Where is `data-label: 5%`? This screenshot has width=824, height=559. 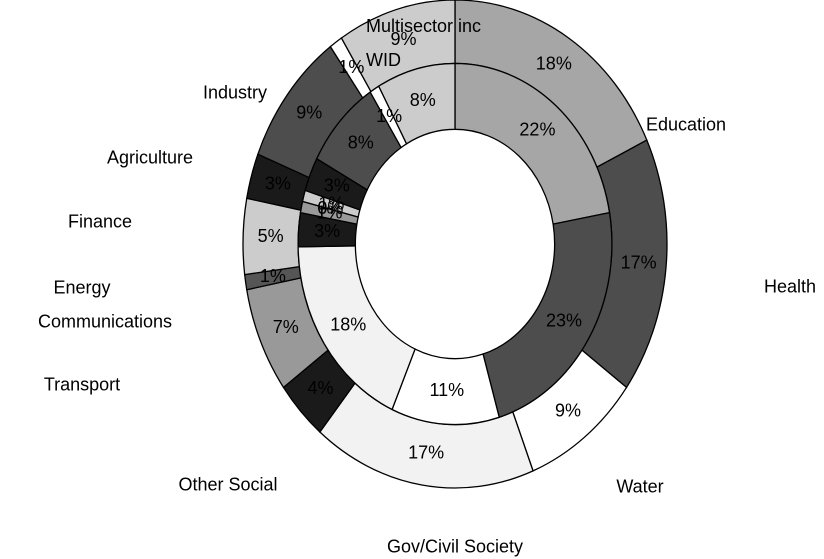
data-label: 5% is located at coordinates (271, 236).